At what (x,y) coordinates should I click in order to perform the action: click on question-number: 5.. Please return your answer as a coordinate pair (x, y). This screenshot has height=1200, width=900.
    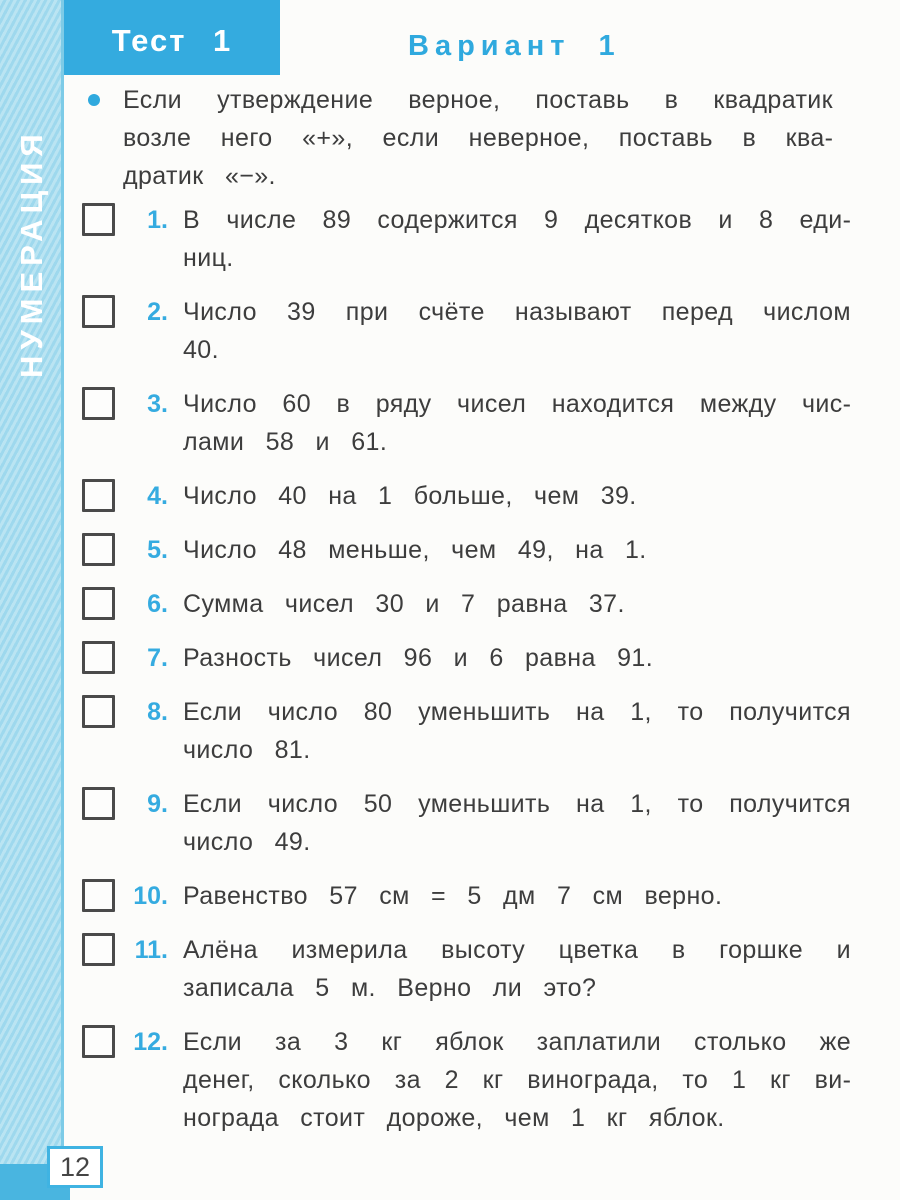
    Looking at the image, I should click on (157, 550).